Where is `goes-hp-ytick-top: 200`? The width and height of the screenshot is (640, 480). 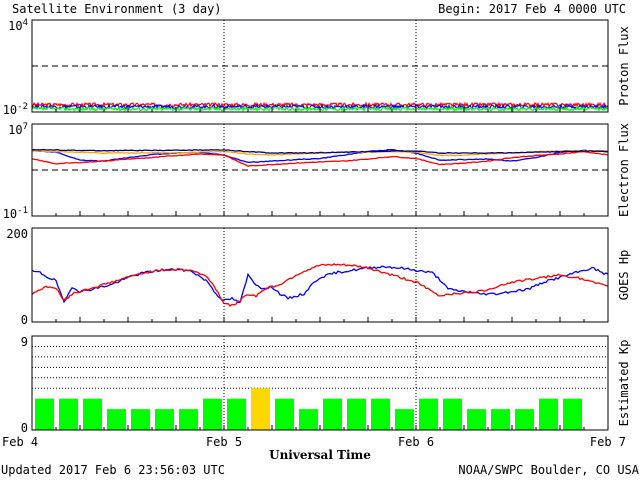
goes-hp-ytick-top: 200 is located at coordinates (17, 234).